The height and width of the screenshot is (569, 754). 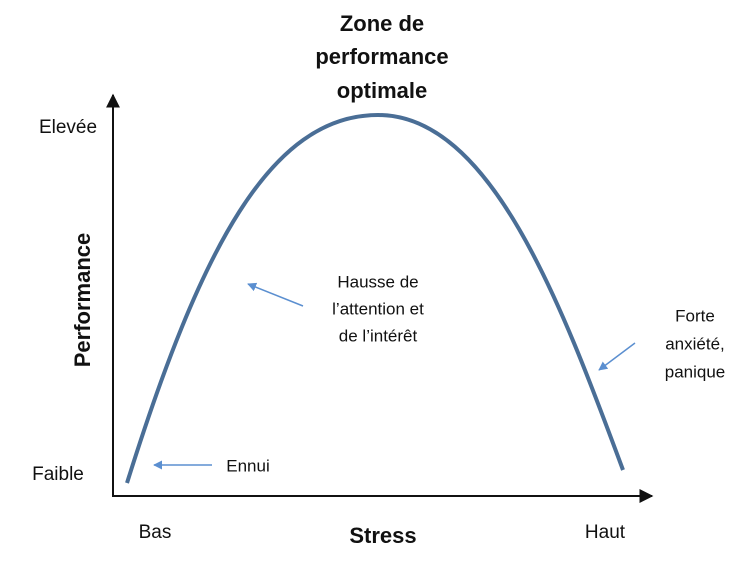 What do you see at coordinates (382, 23) in the screenshot?
I see `title-line: Zone de` at bounding box center [382, 23].